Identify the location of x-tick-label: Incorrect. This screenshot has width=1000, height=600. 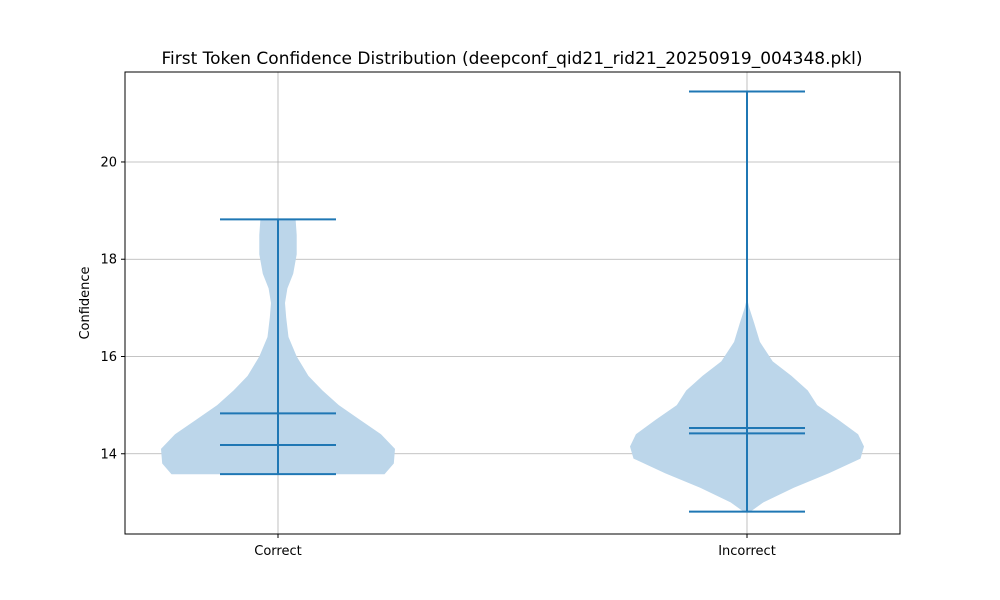
(747, 551).